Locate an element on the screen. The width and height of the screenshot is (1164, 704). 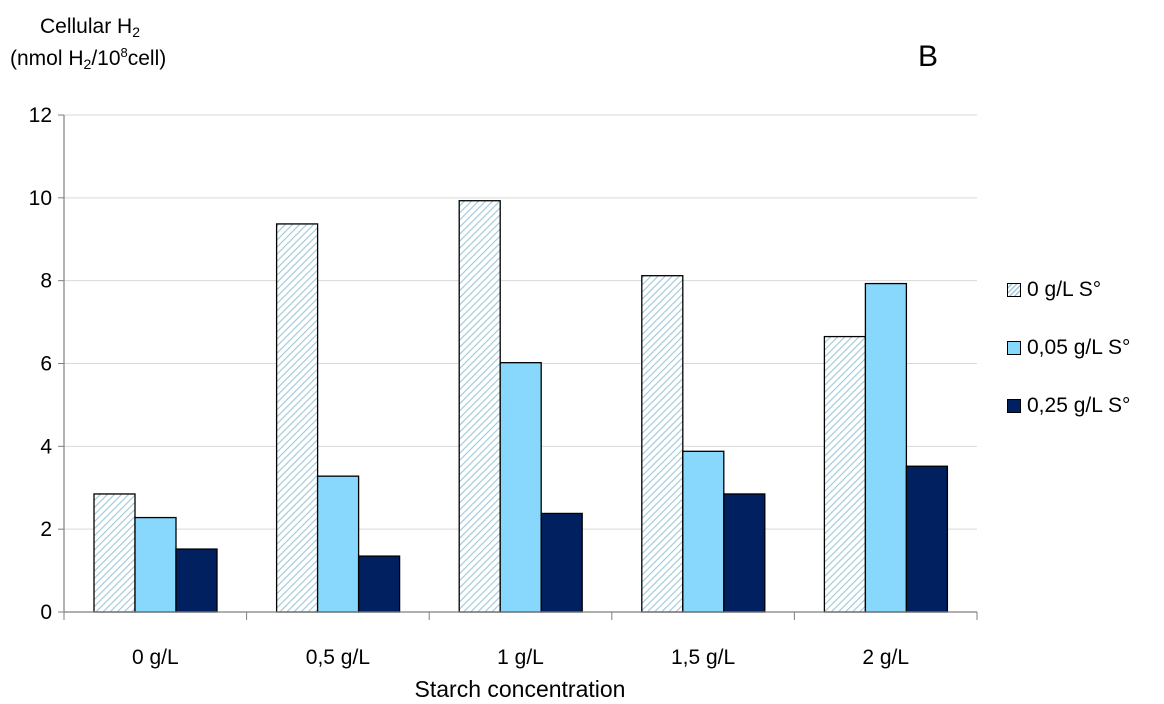
x-axis-title: Starch concentration is located at coordinates (520, 689).